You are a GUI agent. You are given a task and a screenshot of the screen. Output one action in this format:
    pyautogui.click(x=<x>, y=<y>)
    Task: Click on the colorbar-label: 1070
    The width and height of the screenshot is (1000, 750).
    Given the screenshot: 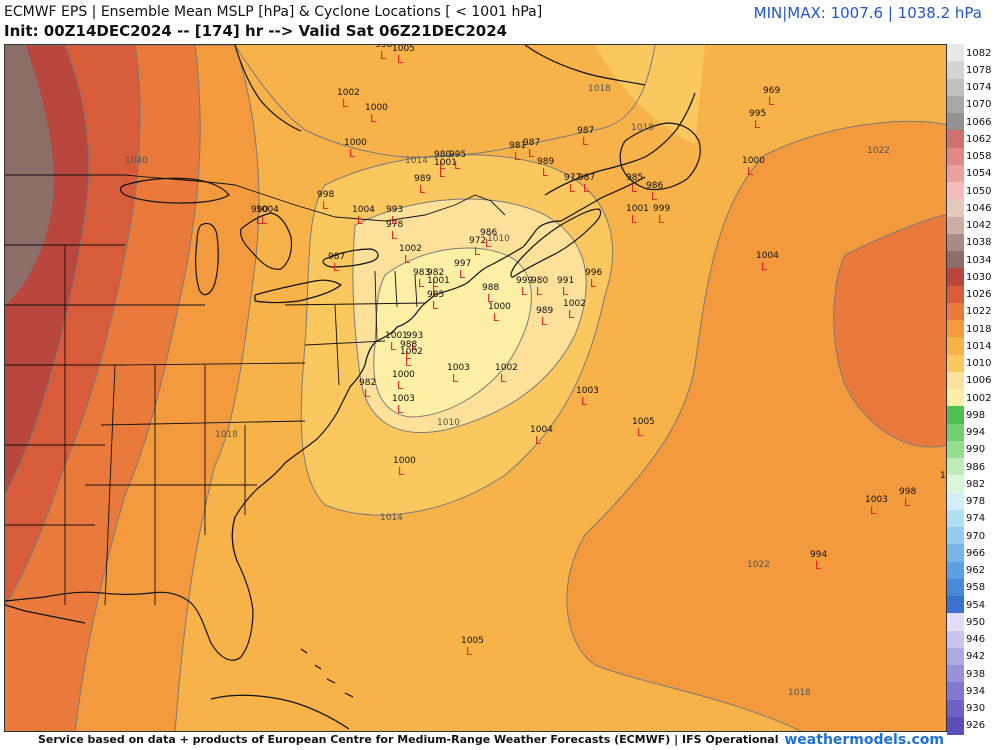 What is the action you would take?
    pyautogui.click(x=979, y=105)
    